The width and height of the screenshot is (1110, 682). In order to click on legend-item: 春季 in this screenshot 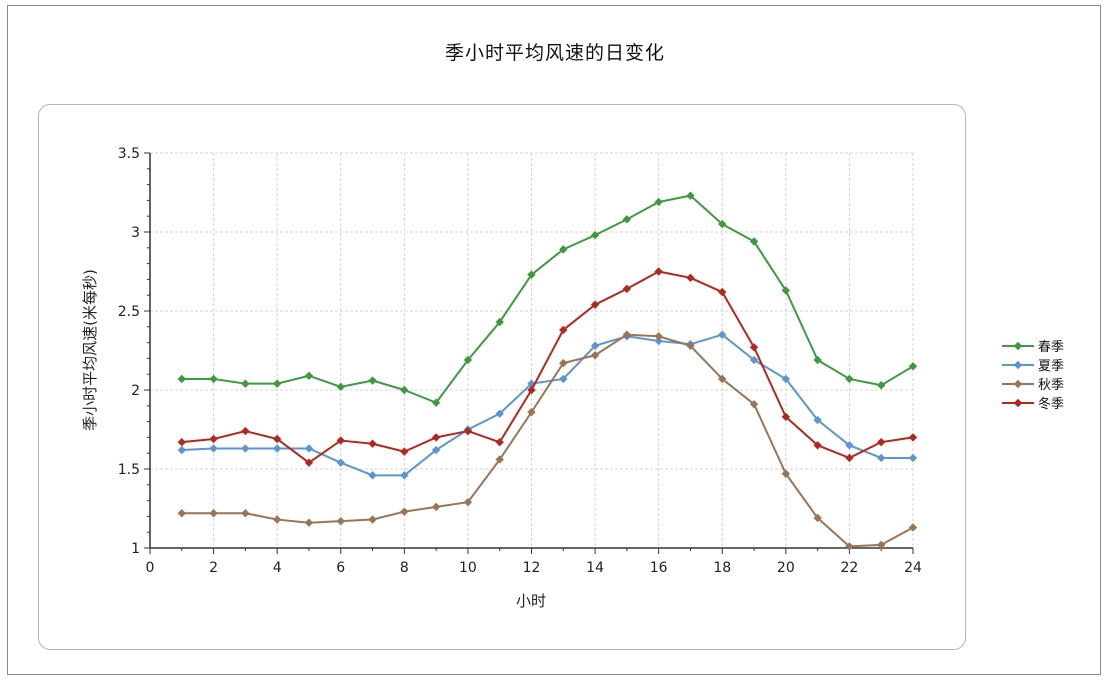, I will do `click(1045, 345)`.